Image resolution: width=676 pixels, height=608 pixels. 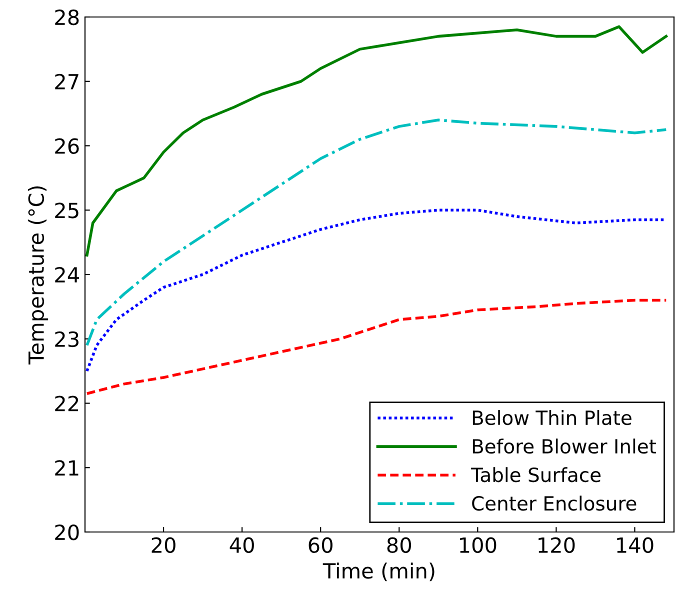 I want to click on x-tick-label: 100, so click(x=478, y=545).